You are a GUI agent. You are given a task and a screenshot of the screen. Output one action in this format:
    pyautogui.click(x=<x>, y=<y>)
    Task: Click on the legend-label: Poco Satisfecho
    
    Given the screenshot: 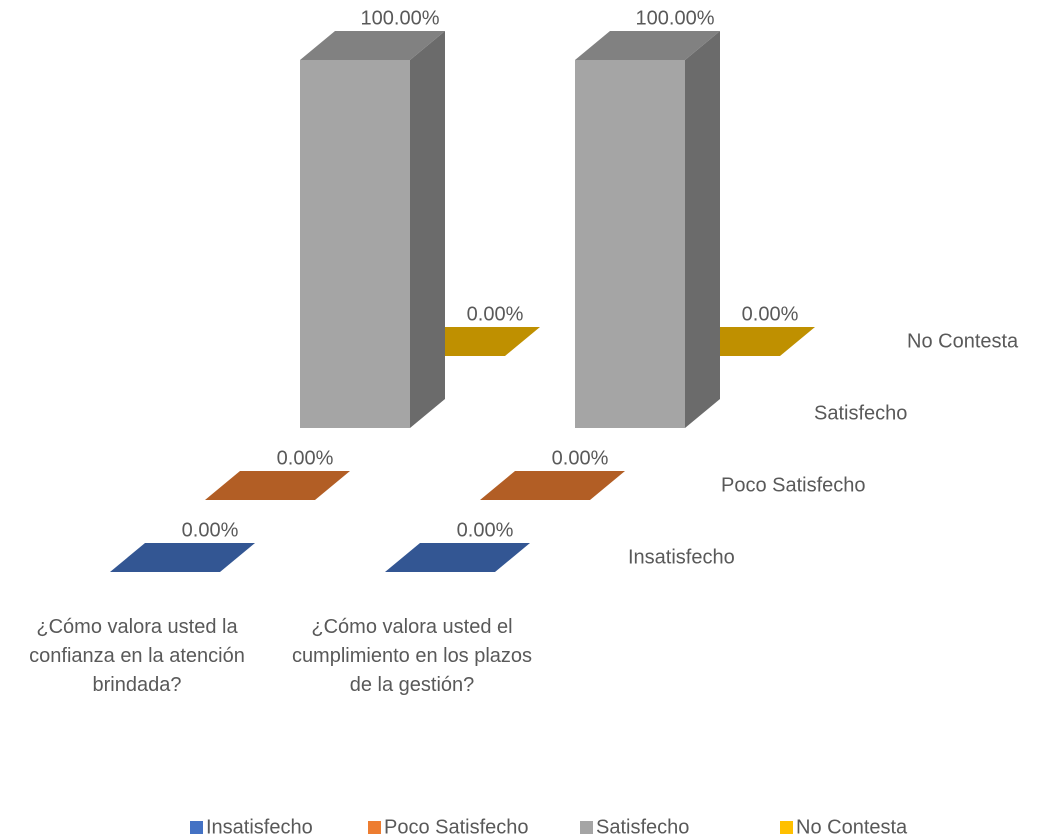 What is the action you would take?
    pyautogui.click(x=456, y=827)
    